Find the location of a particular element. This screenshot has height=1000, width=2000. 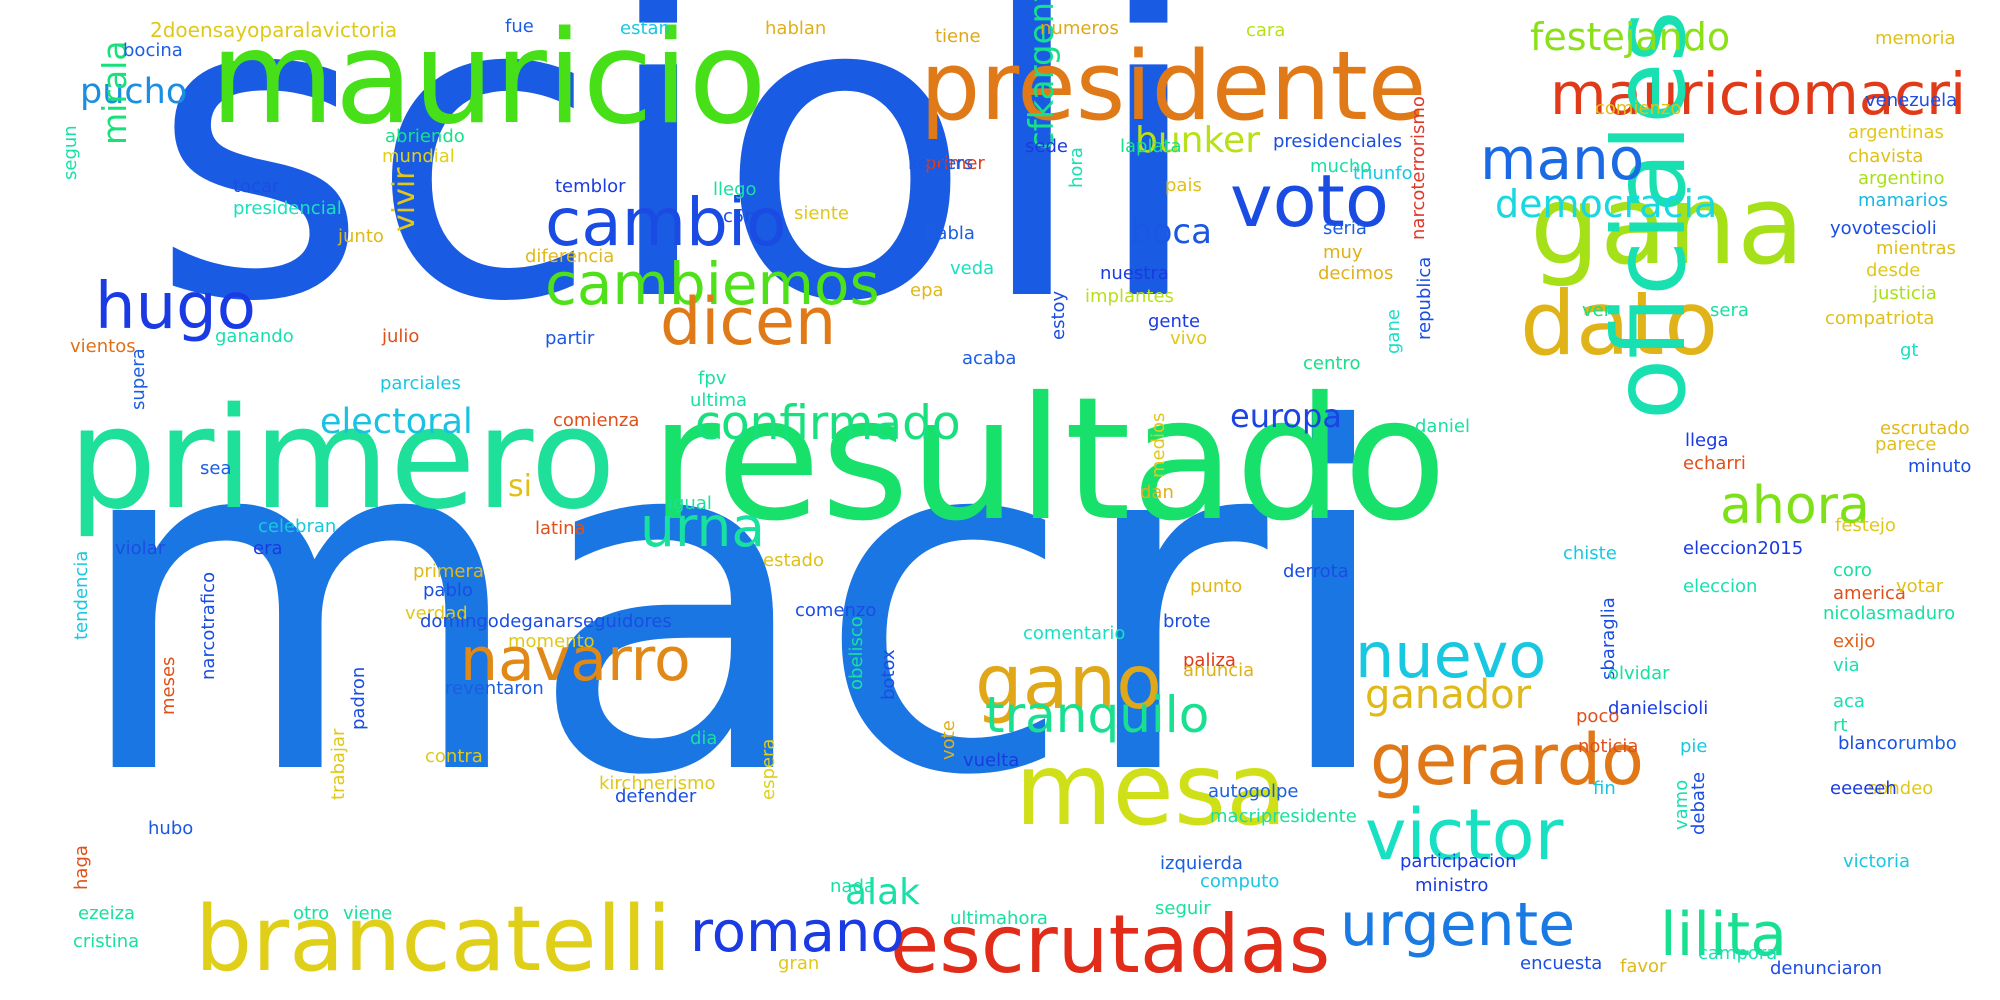

cloud-word: violar is located at coordinates (140, 548).